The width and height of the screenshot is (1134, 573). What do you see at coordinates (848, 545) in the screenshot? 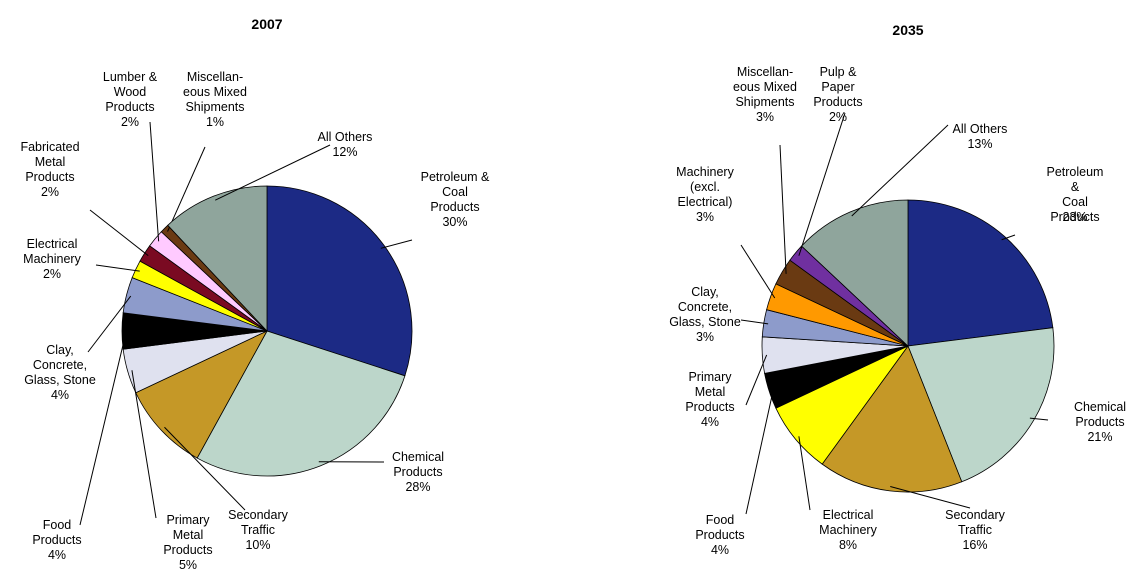
I see `slice-value-label: 8%` at bounding box center [848, 545].